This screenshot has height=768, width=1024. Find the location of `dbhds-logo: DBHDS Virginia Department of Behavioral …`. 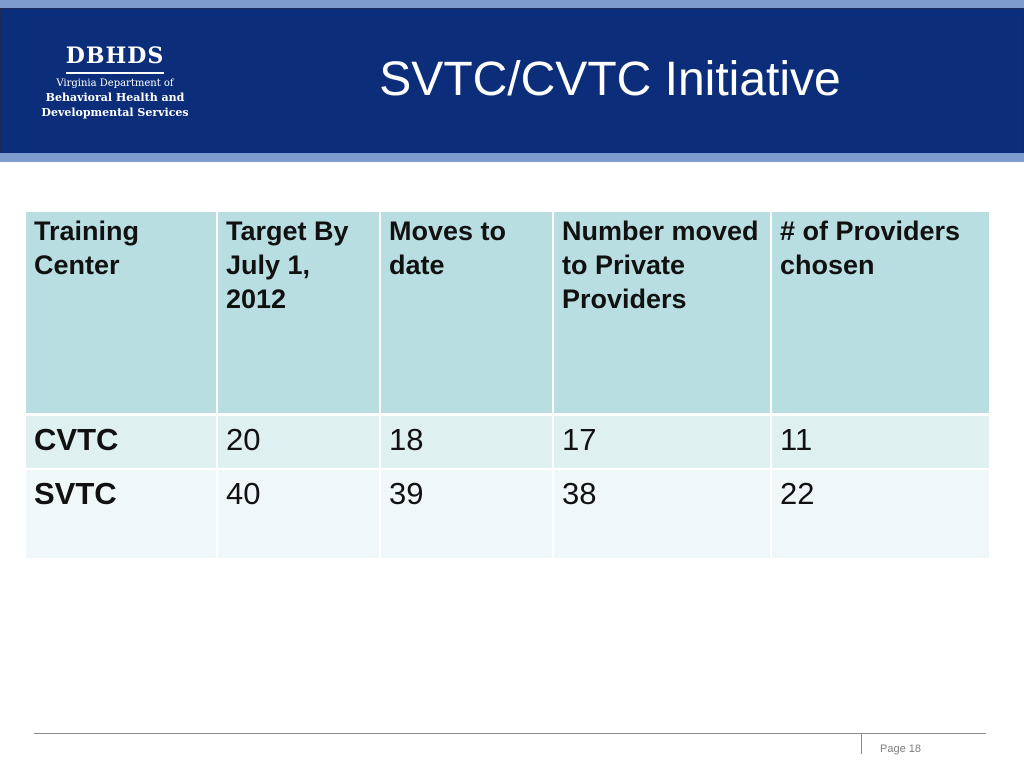

dbhds-logo: DBHDS Virginia Department of Behavioral … is located at coordinates (115, 81).